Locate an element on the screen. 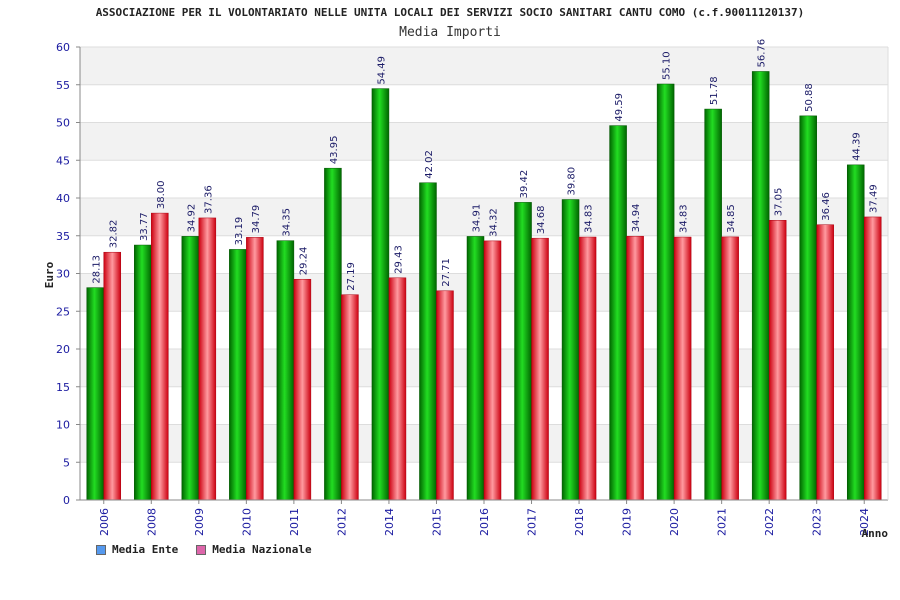  data-label-ente-2020: 55.10 is located at coordinates (667, 65).